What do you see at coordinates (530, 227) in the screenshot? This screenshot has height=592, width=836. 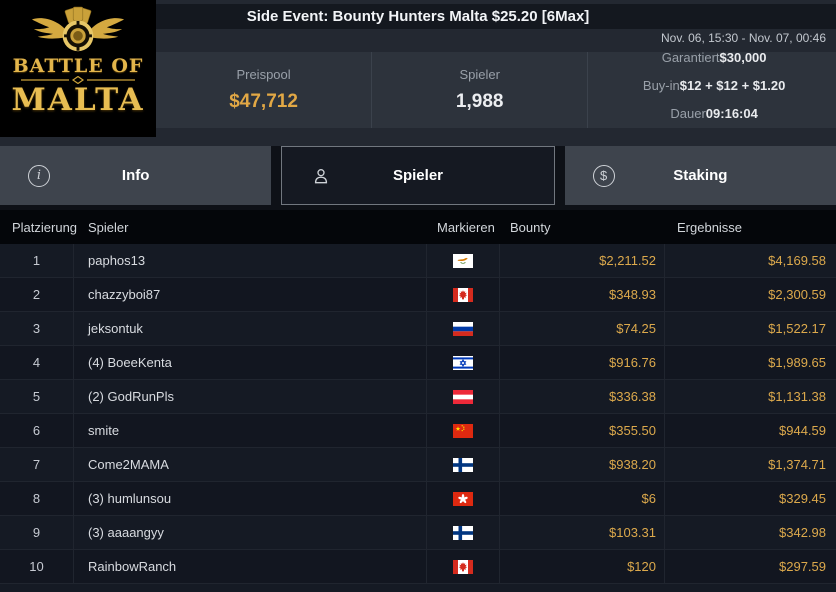 I see `column-header-bounty: Bounty` at bounding box center [530, 227].